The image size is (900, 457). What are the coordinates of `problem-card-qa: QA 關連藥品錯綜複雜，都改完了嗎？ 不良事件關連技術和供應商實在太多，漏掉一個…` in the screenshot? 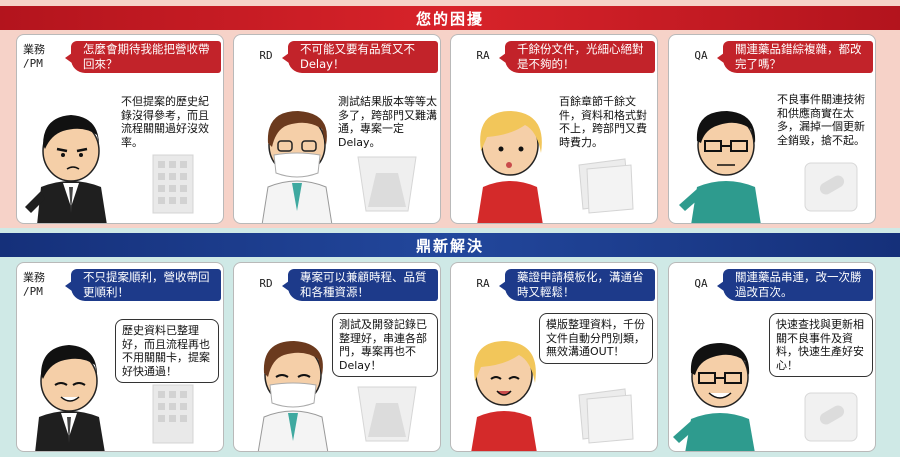 It's located at (772, 129).